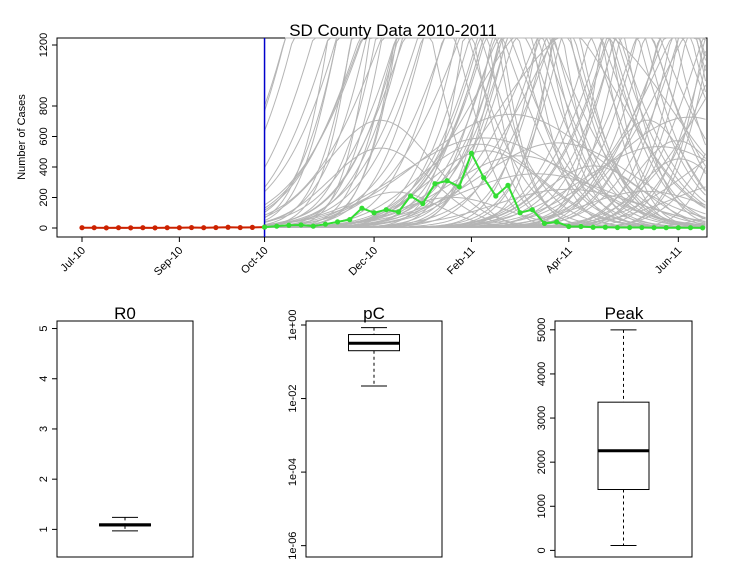 This screenshot has width=750, height=586. I want to click on peak-panel: Peak 0 1000 2000 3000 4000 5000, so click(614, 431).